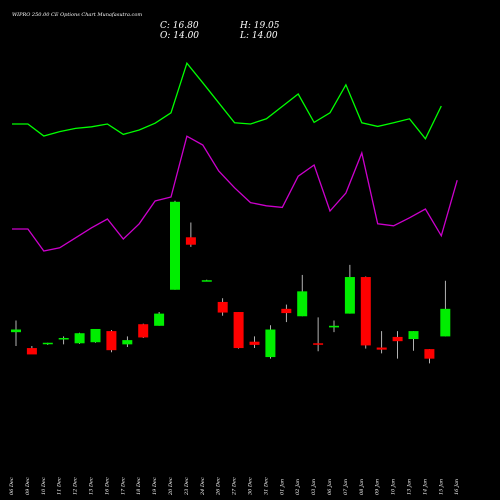 The width and height of the screenshot is (500, 500). What do you see at coordinates (258, 36) in the screenshot?
I see `low-readout: L: 14.00` at bounding box center [258, 36].